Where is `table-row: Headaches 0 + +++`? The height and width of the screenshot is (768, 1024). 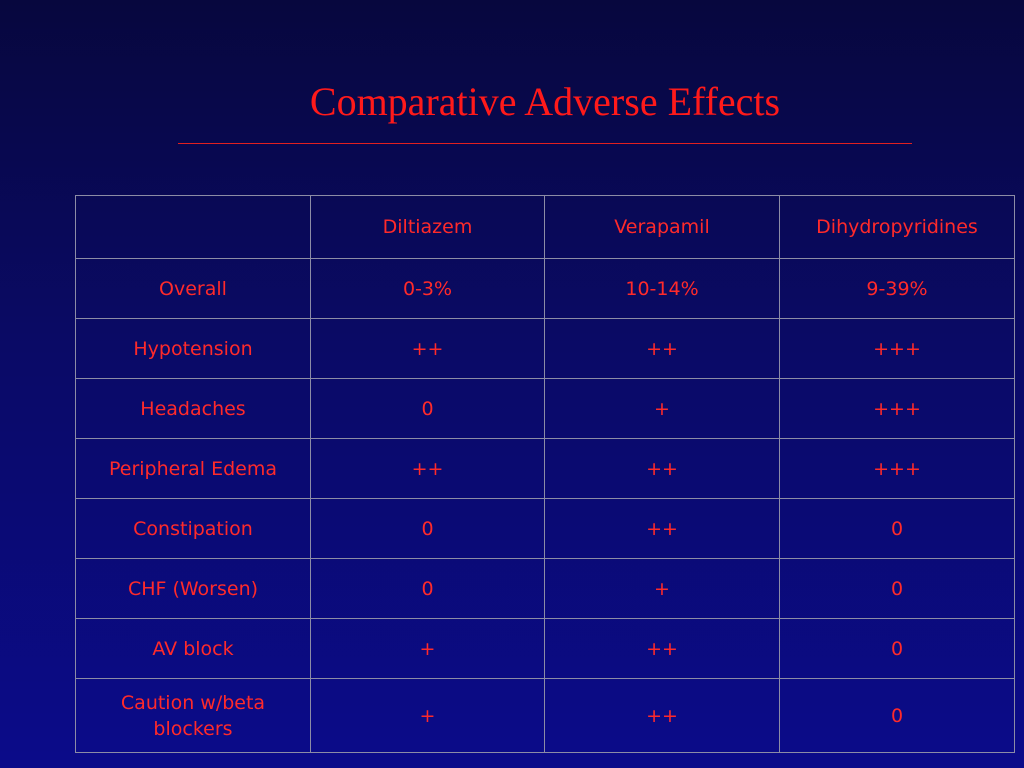
table-row: Headaches 0 + +++ is located at coordinates (545, 408).